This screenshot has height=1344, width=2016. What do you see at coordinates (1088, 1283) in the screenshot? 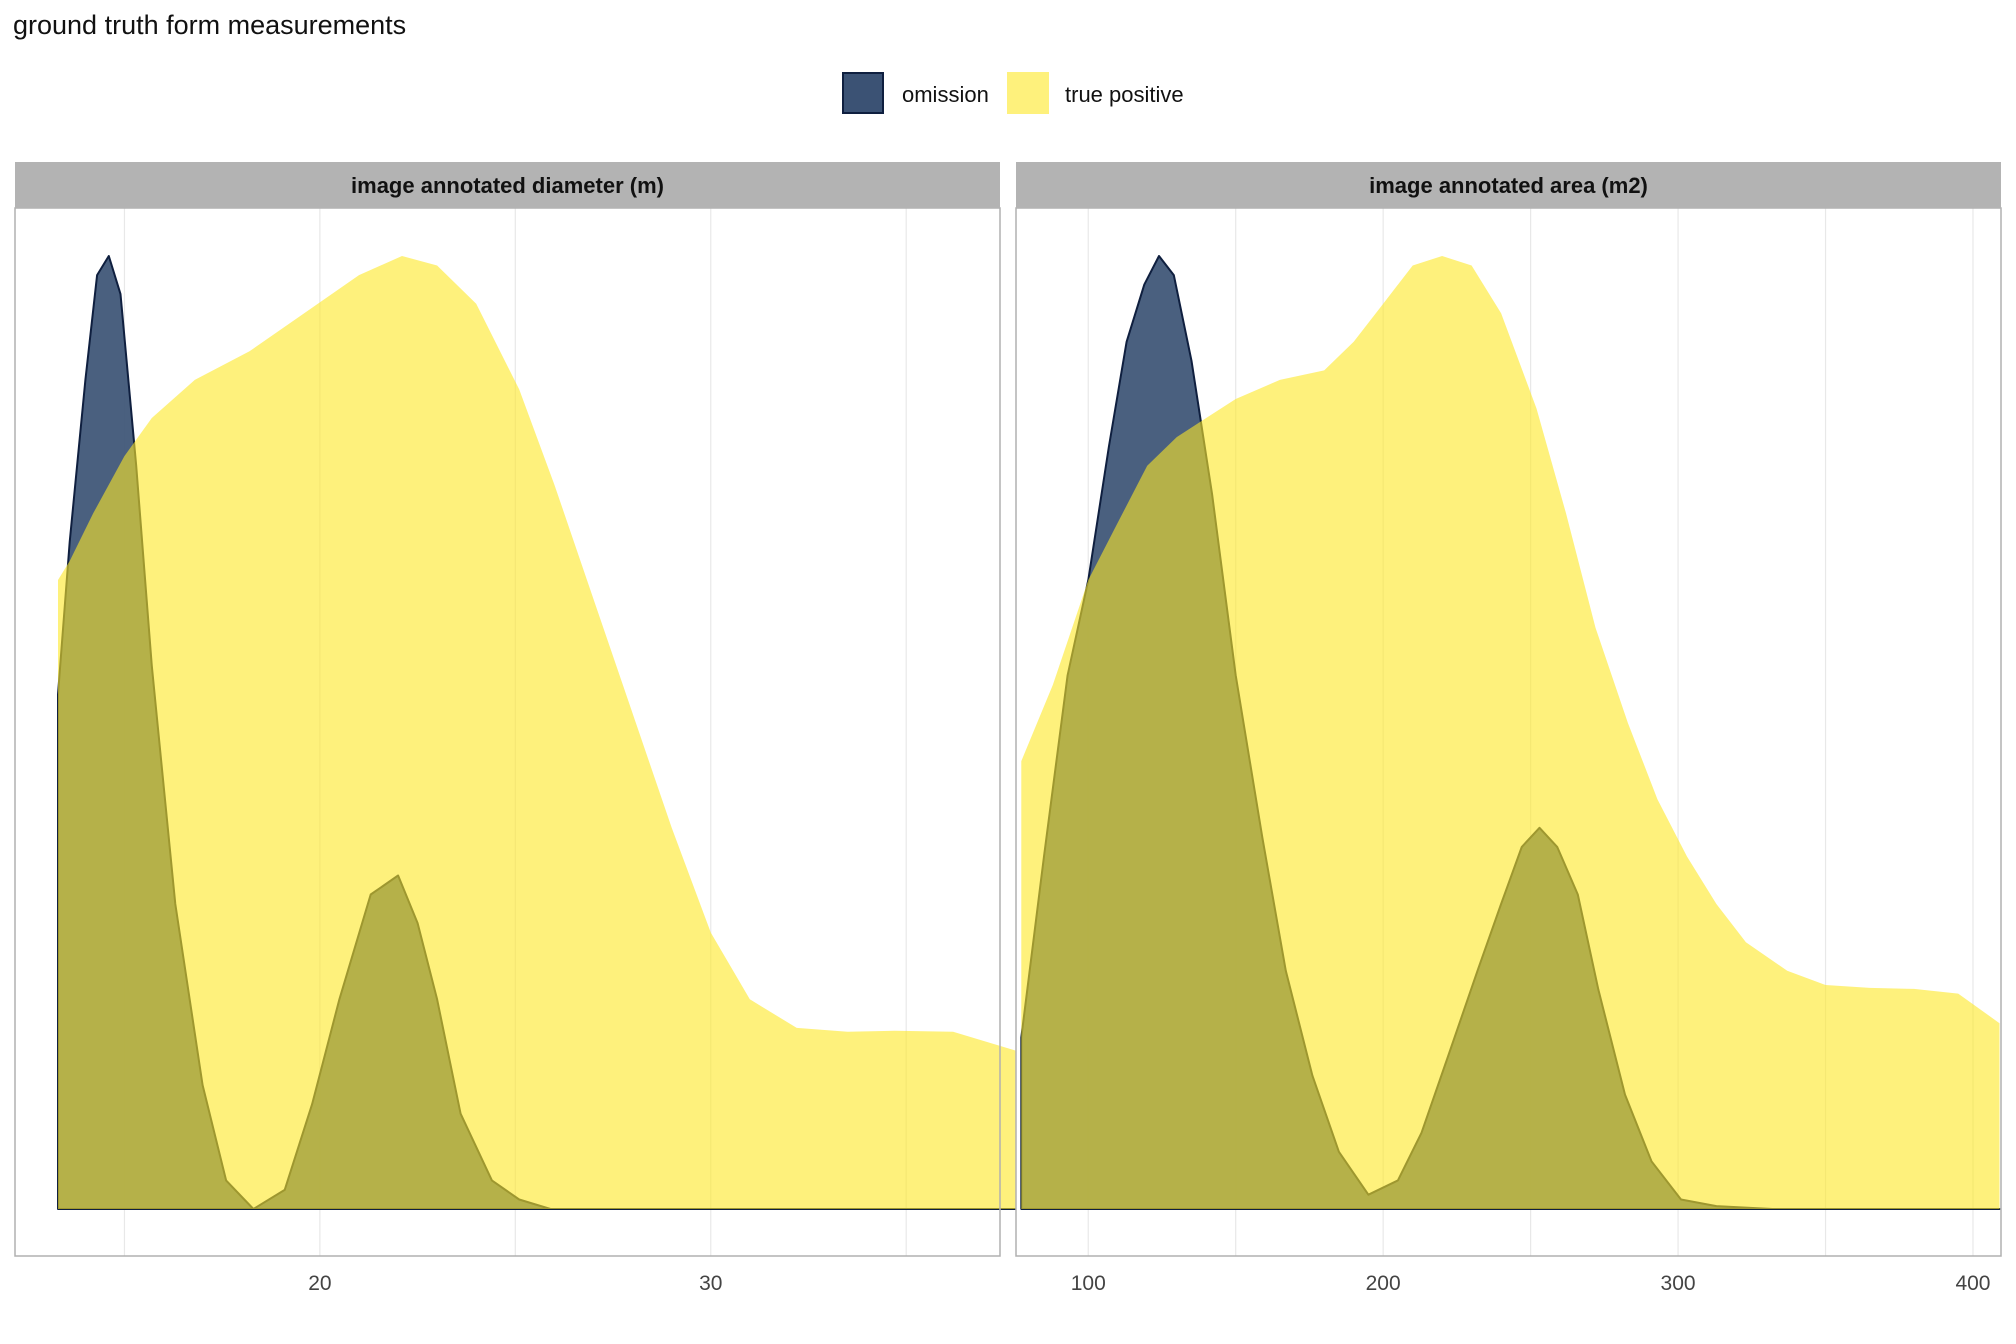
I see `x-tick-label: 100` at bounding box center [1088, 1283].